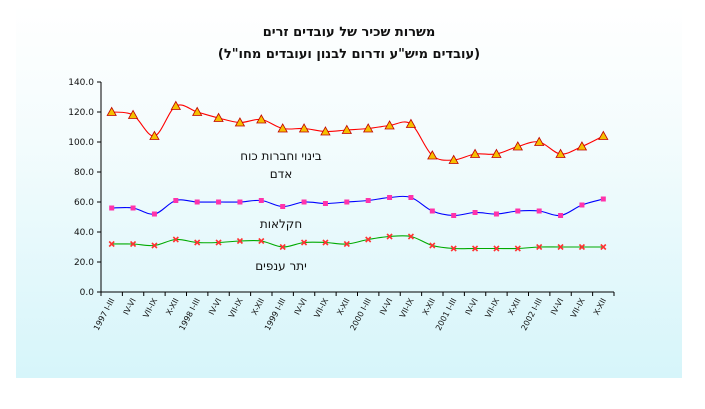 This screenshot has width=705, height=409. What do you see at coordinates (281, 224) in the screenshot?
I see `agriculture-series-label: חקלאות` at bounding box center [281, 224].